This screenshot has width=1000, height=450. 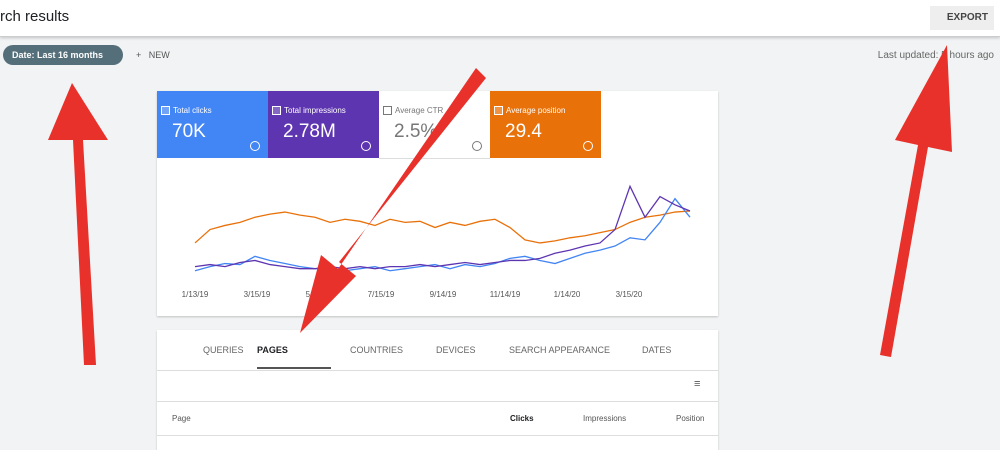 What do you see at coordinates (443, 294) in the screenshot?
I see `x-tick-label: 9/14/19` at bounding box center [443, 294].